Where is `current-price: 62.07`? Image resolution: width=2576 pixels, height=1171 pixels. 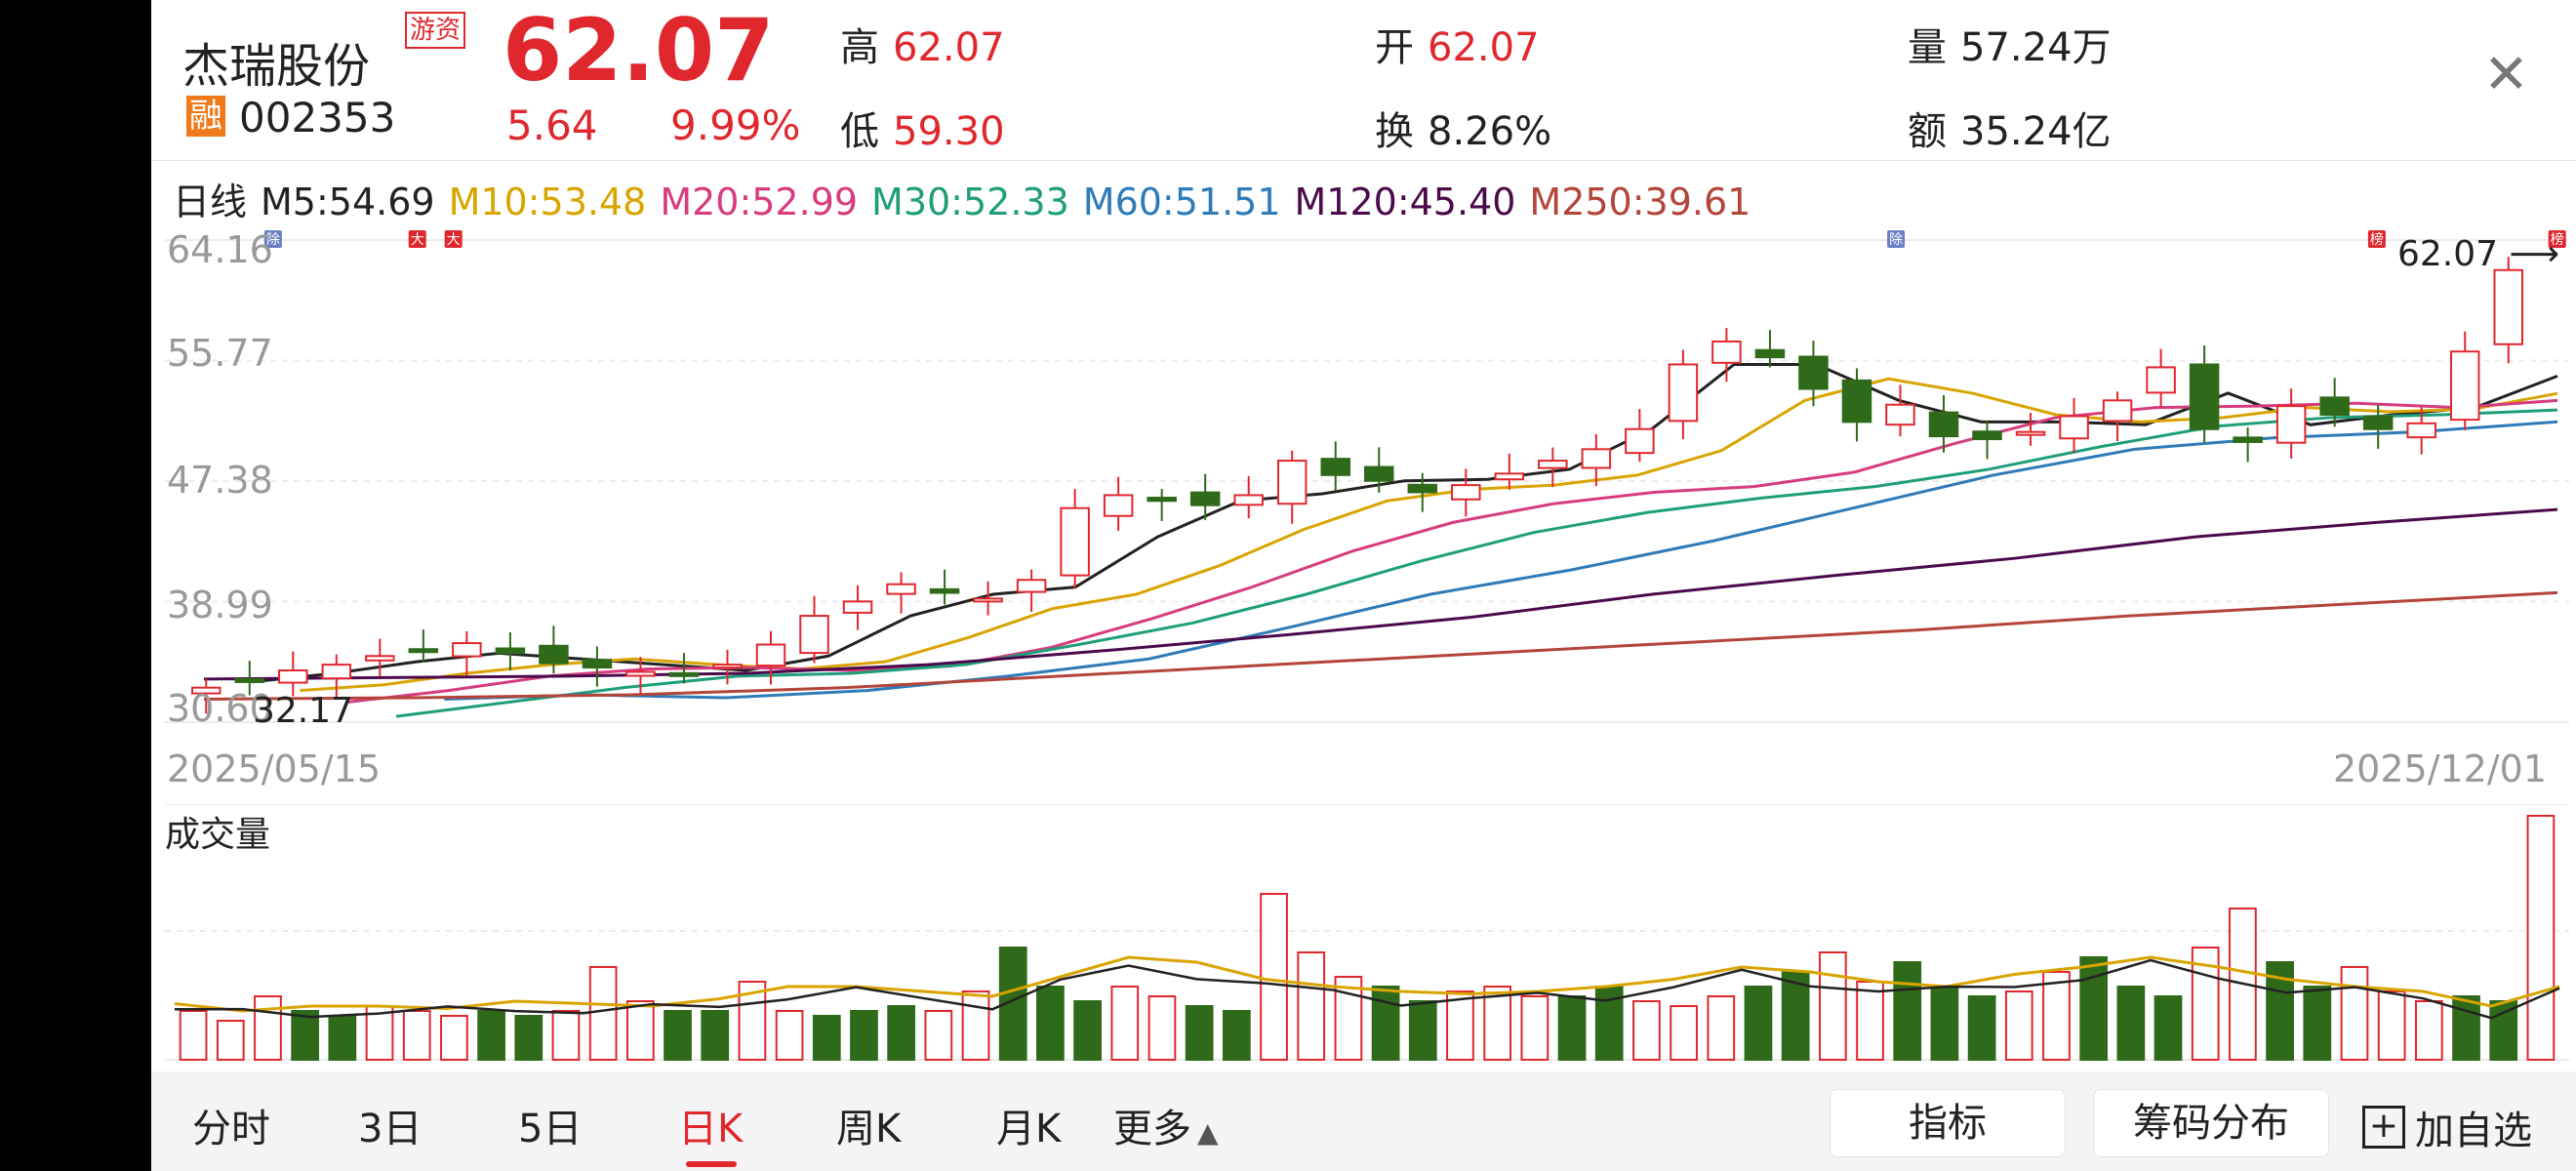
current-price: 62.07 is located at coordinates (639, 50).